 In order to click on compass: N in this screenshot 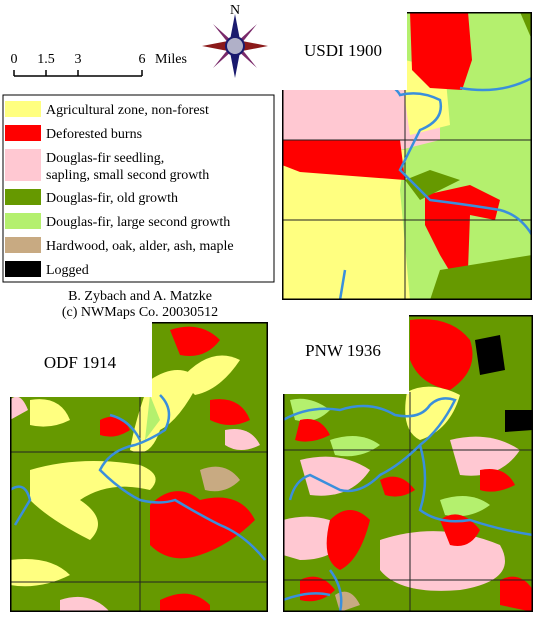, I will do `click(235, 40)`.